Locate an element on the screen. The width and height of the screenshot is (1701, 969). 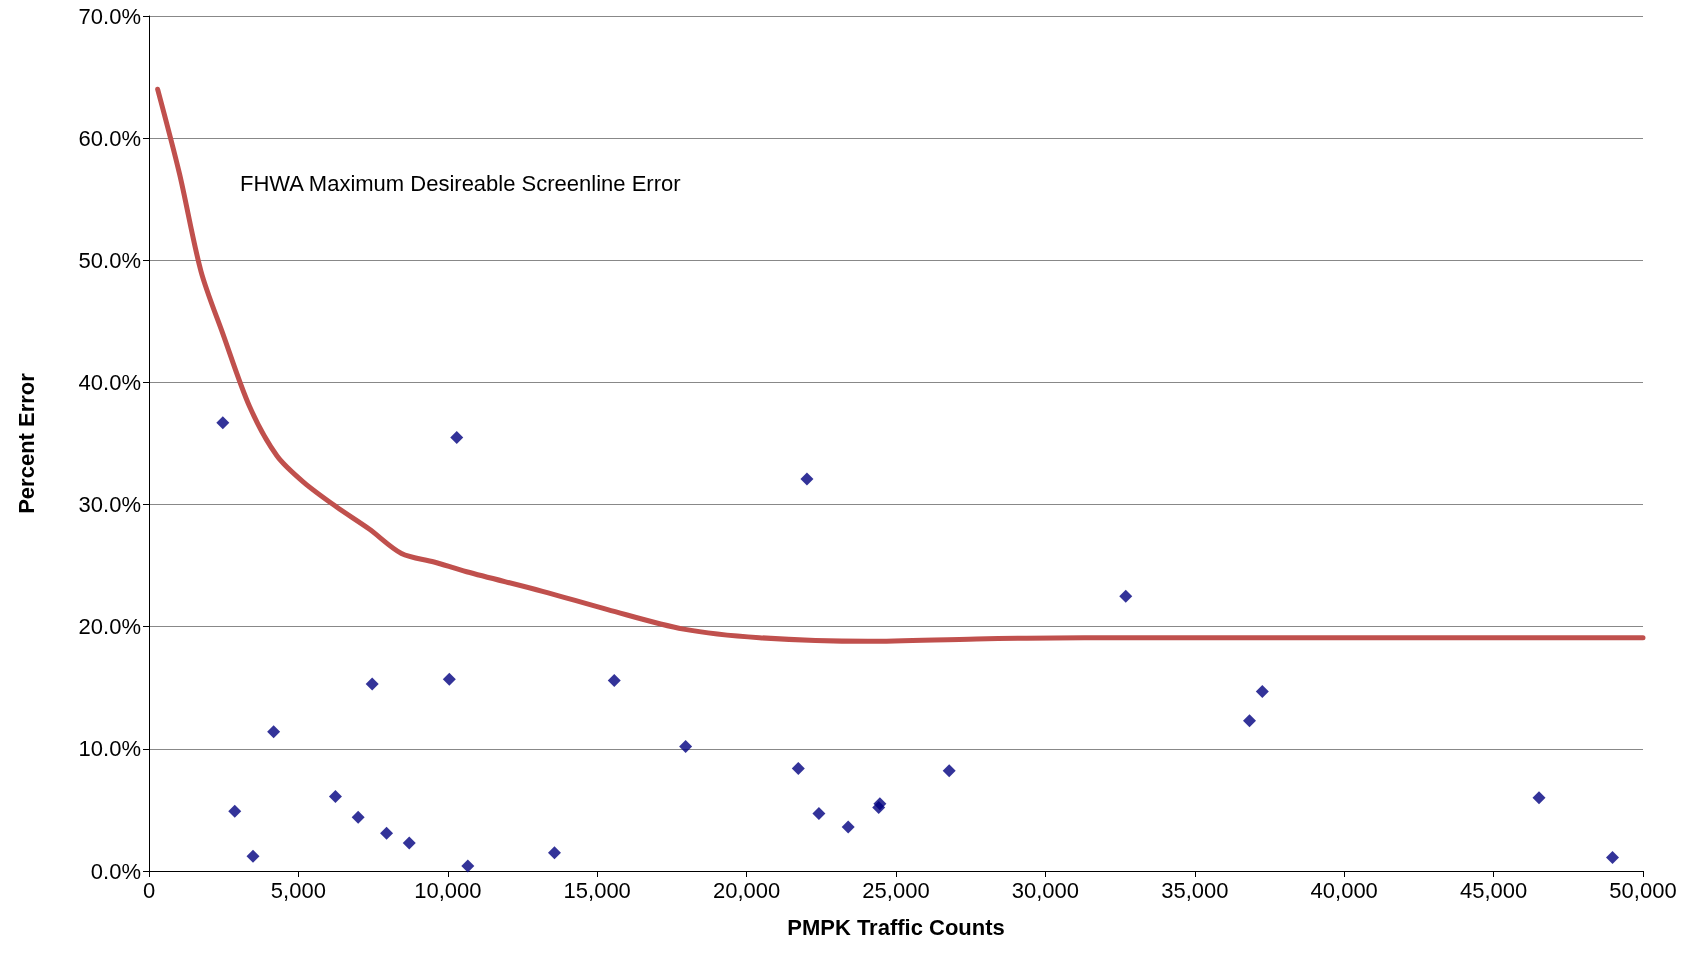
x-tick-label: 5,000 is located at coordinates (298, 890).